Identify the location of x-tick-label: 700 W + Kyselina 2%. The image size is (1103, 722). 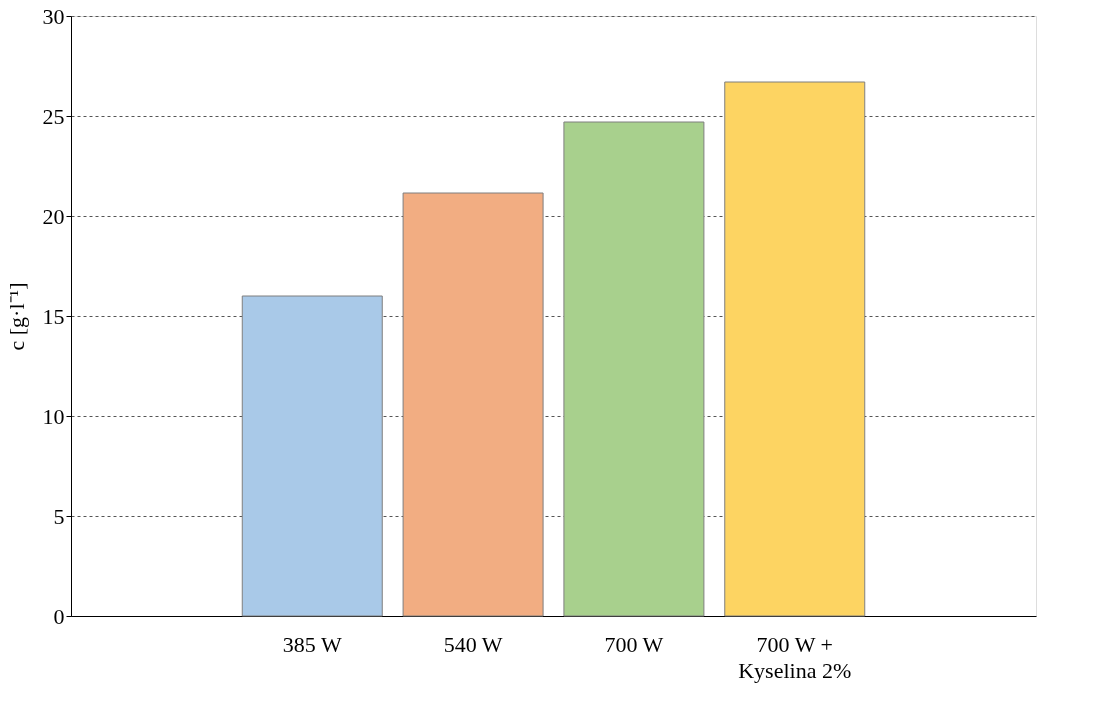
(795, 657).